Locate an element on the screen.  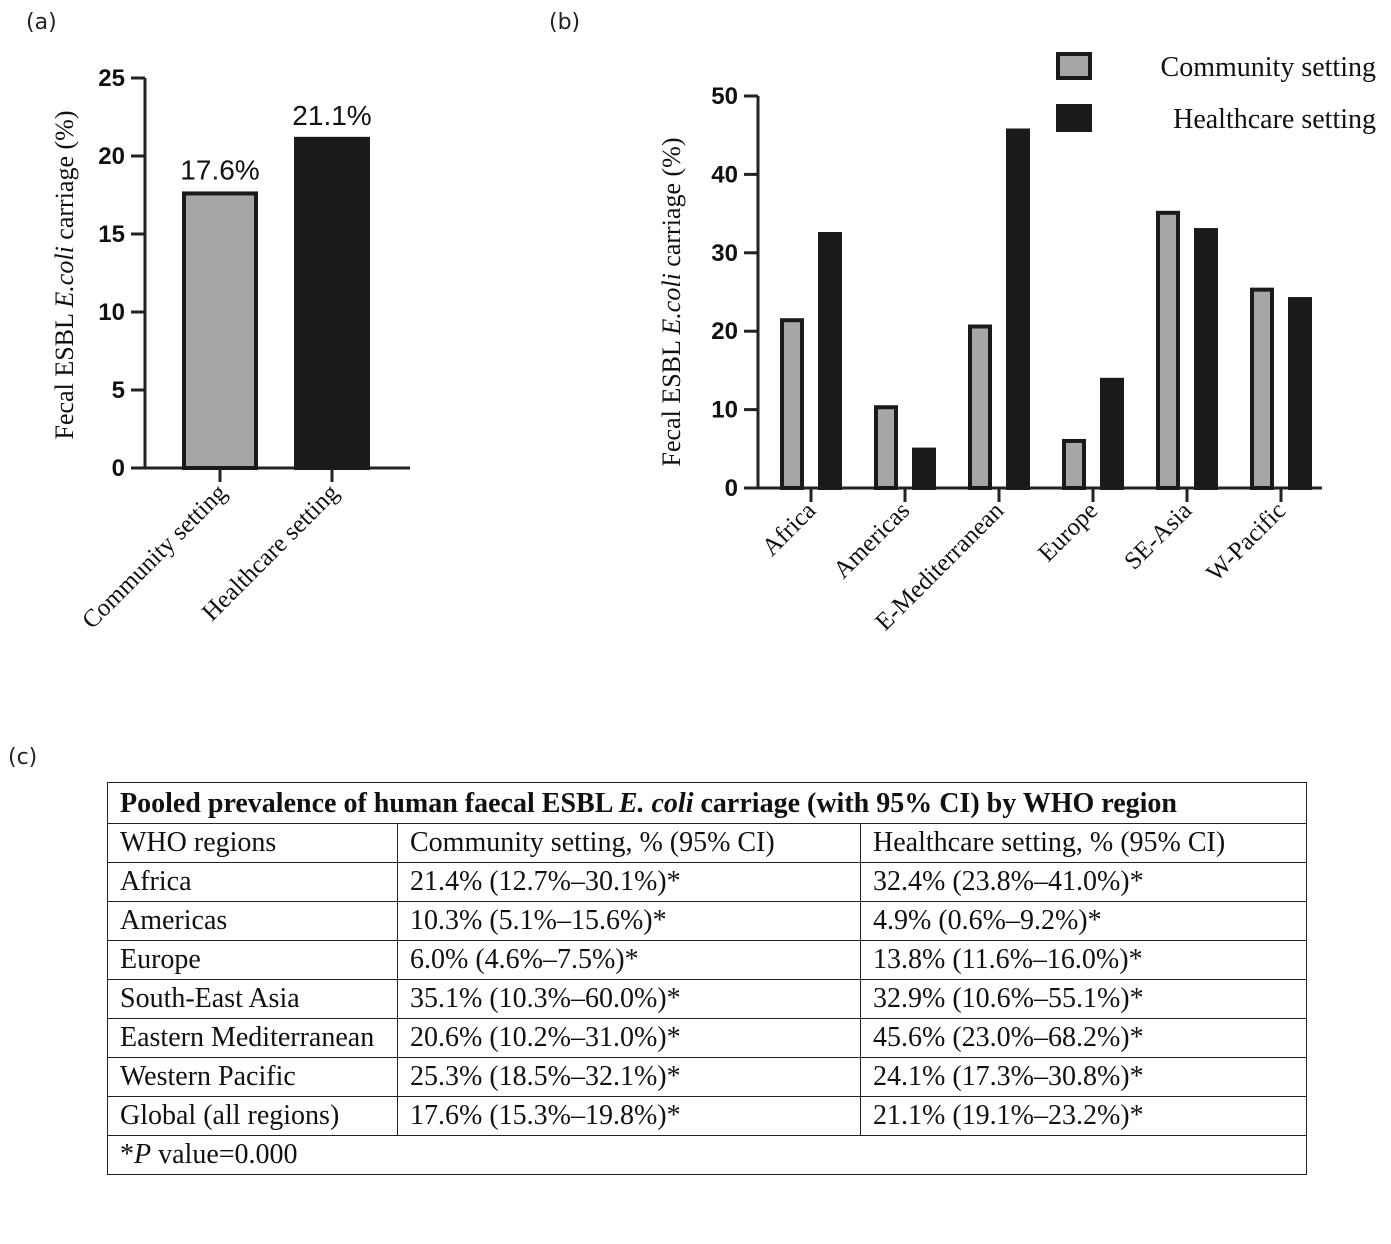
region-cell: Africa is located at coordinates (252, 882).